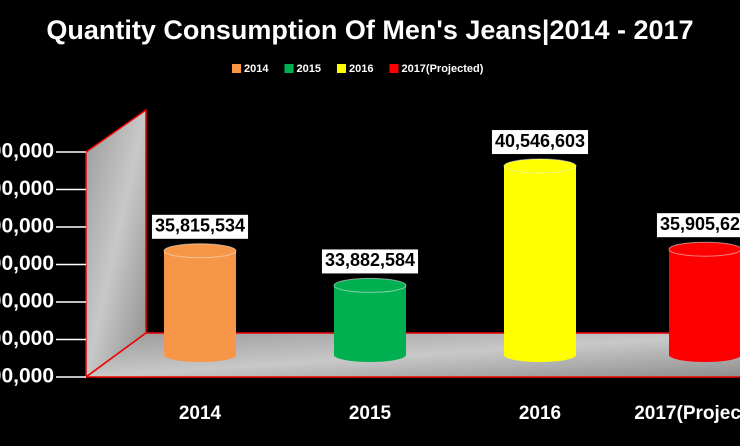 This screenshot has height=446, width=740. What do you see at coordinates (27, 263) in the screenshot?
I see `y-tick-label: 36,000,000` at bounding box center [27, 263].